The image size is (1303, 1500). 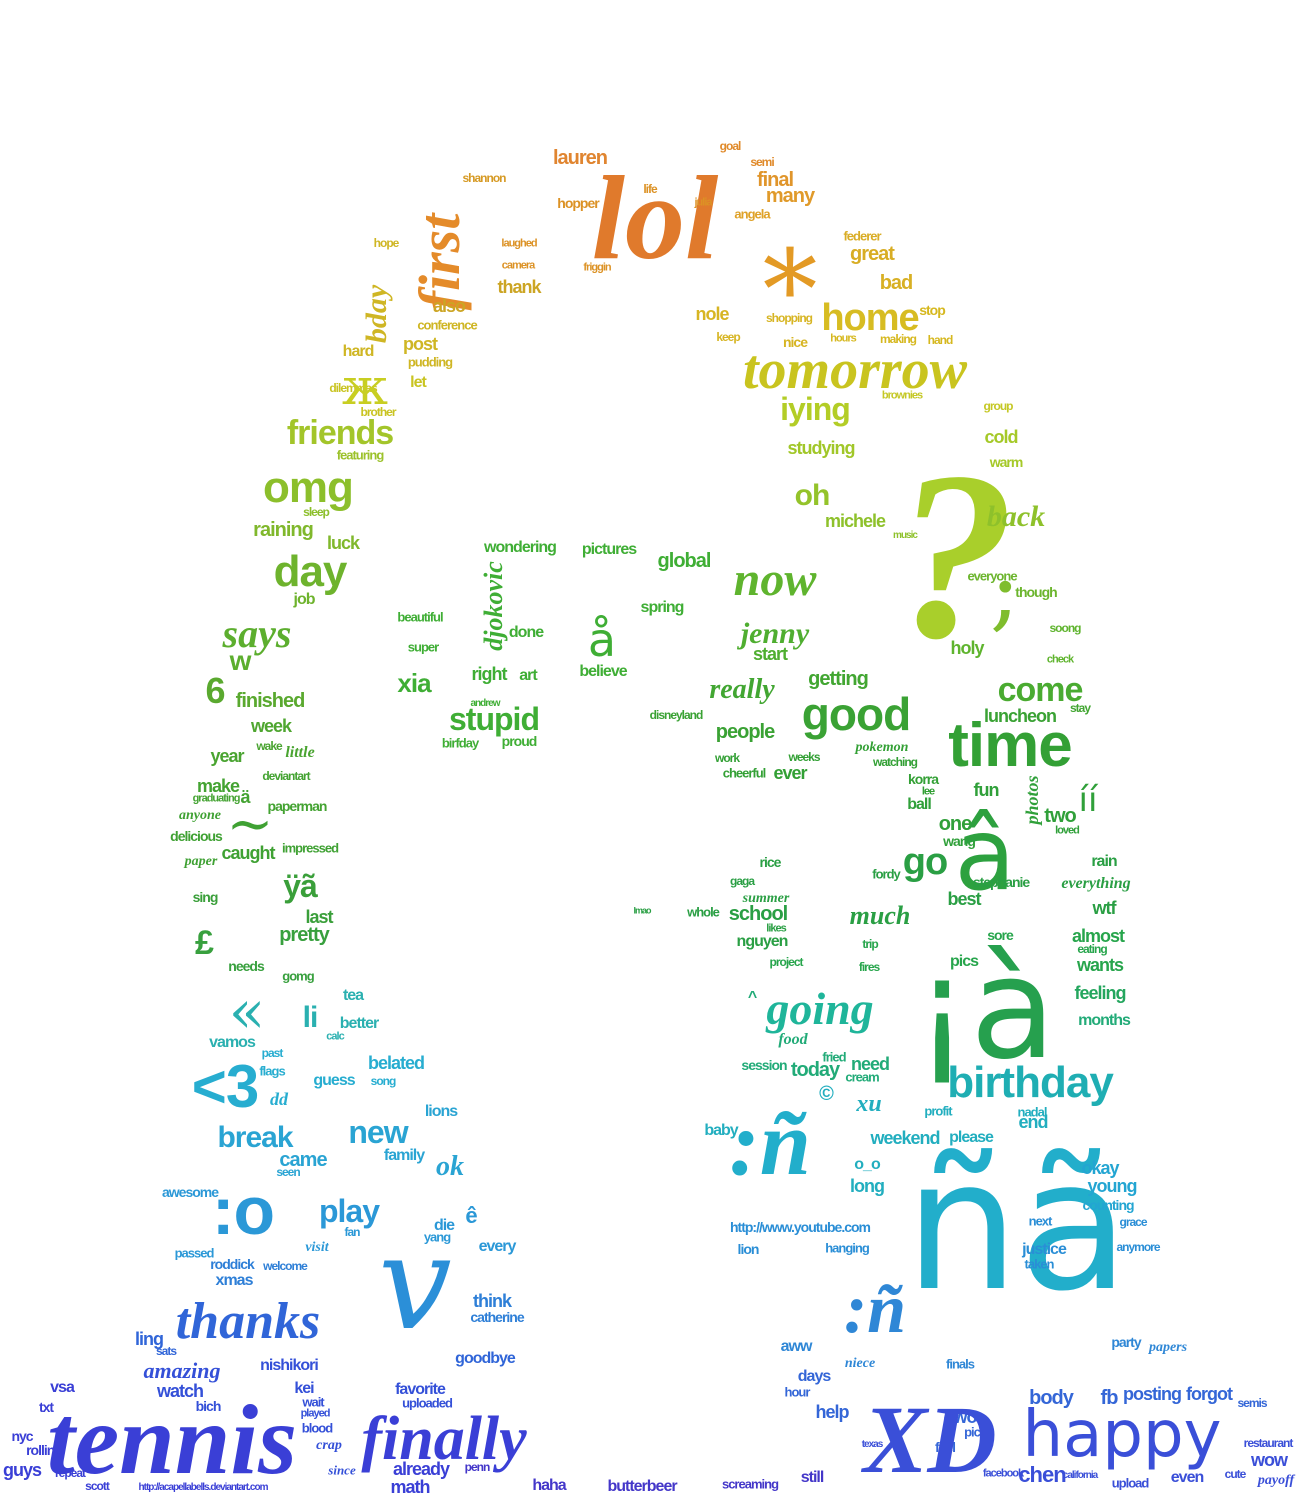 What do you see at coordinates (804, 757) in the screenshot?
I see `word-weeks: weeks` at bounding box center [804, 757].